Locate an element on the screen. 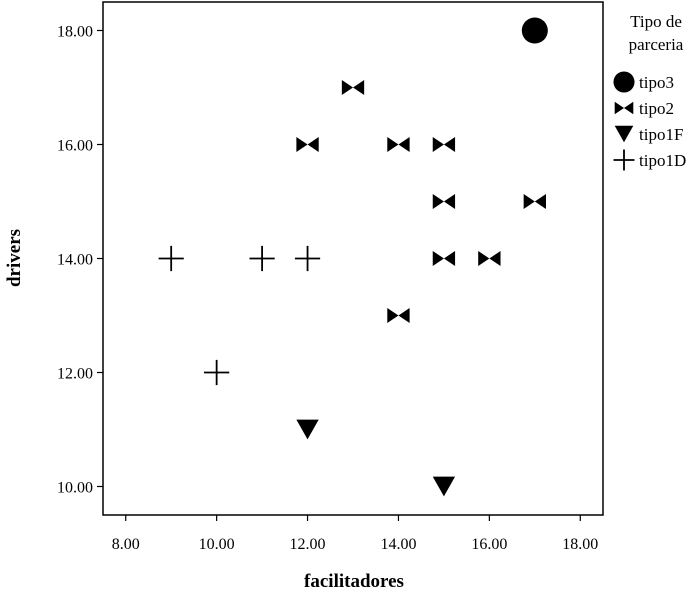 The height and width of the screenshot is (591, 700). legend-marker-tipo1f is located at coordinates (624, 134).